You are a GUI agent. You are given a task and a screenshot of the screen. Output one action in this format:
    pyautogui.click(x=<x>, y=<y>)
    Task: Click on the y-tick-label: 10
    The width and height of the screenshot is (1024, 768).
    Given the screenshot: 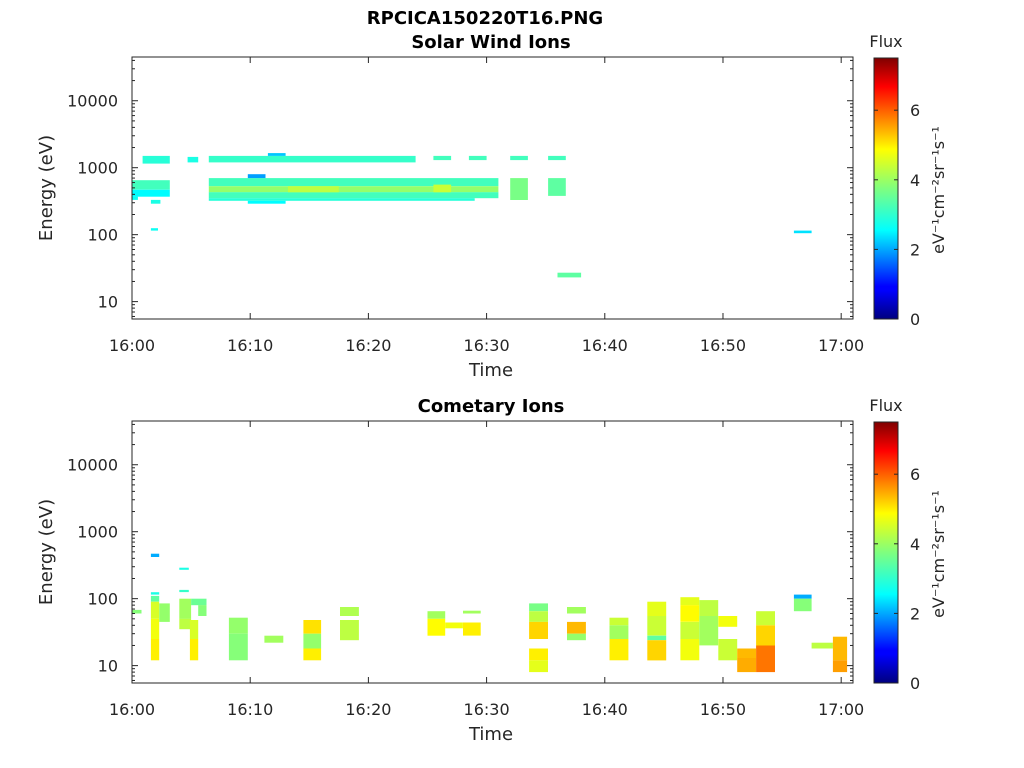 What is the action you would take?
    pyautogui.click(x=108, y=302)
    